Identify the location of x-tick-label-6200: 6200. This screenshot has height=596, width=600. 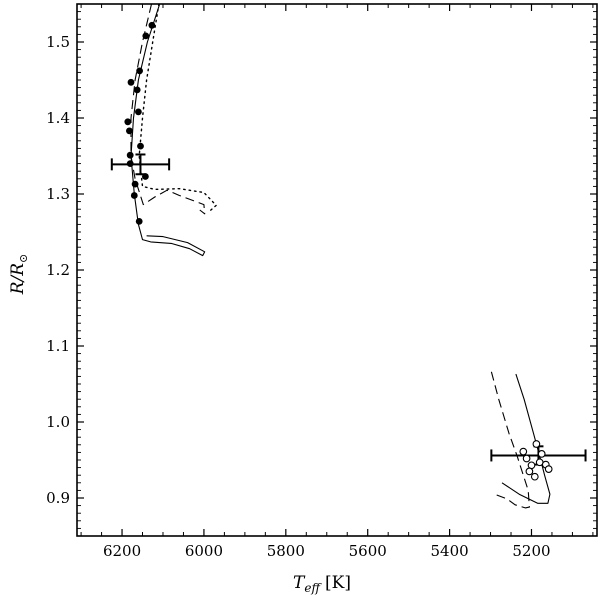
(122, 551).